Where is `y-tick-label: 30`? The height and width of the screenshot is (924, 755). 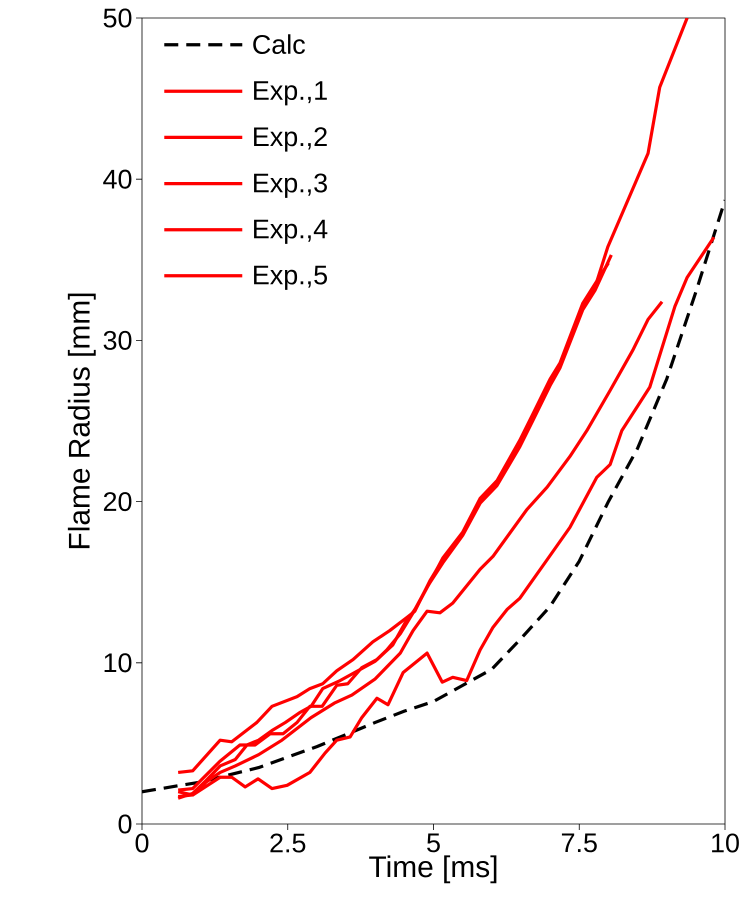
y-tick-label: 30 is located at coordinates (118, 340).